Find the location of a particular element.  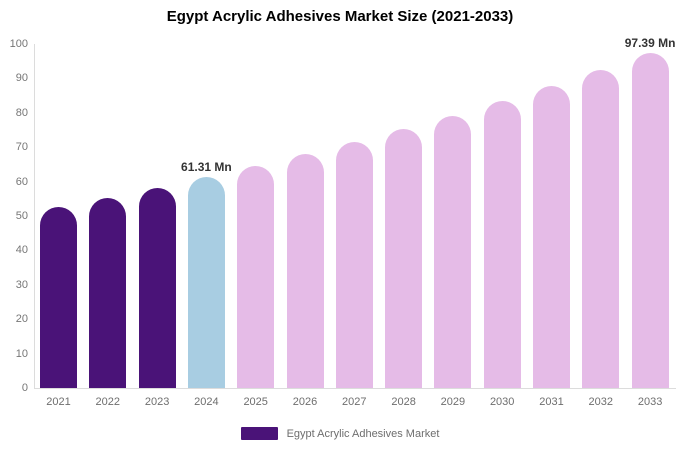

x-axis-line is located at coordinates (355, 388).